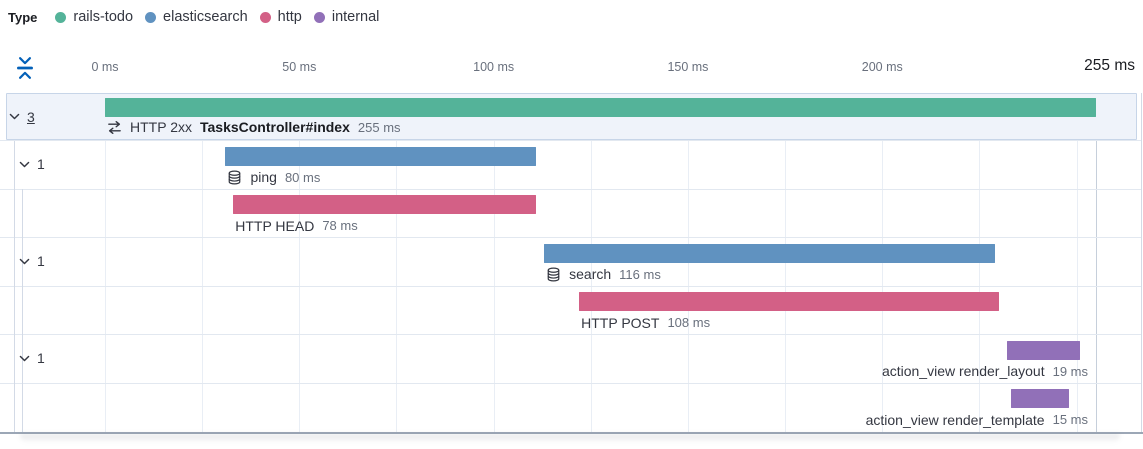 The image size is (1143, 449). I want to click on bottom-border, so click(571, 433).